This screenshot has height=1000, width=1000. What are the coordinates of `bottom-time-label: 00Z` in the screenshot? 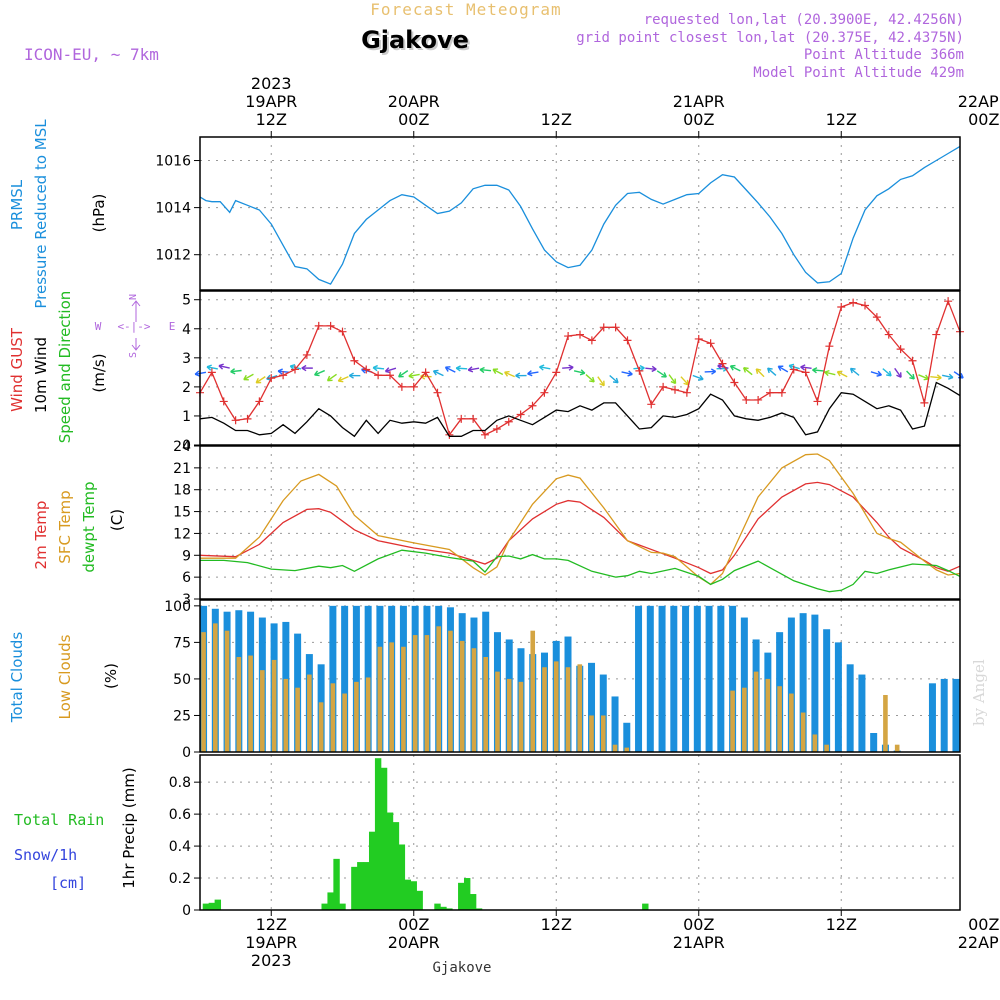 It's located at (983, 924).